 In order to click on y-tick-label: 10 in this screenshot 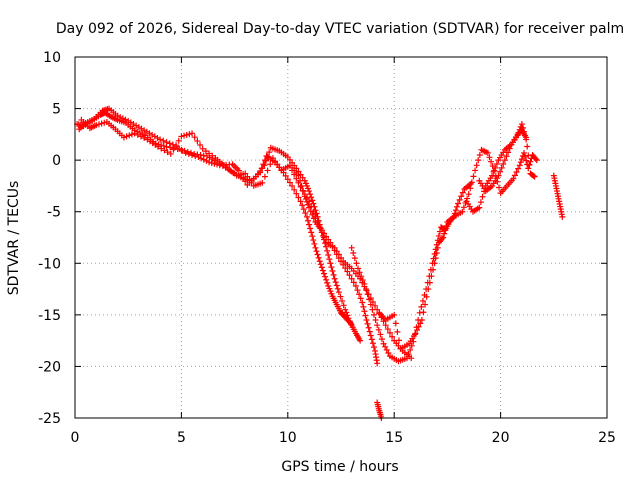, I will do `click(52, 58)`.